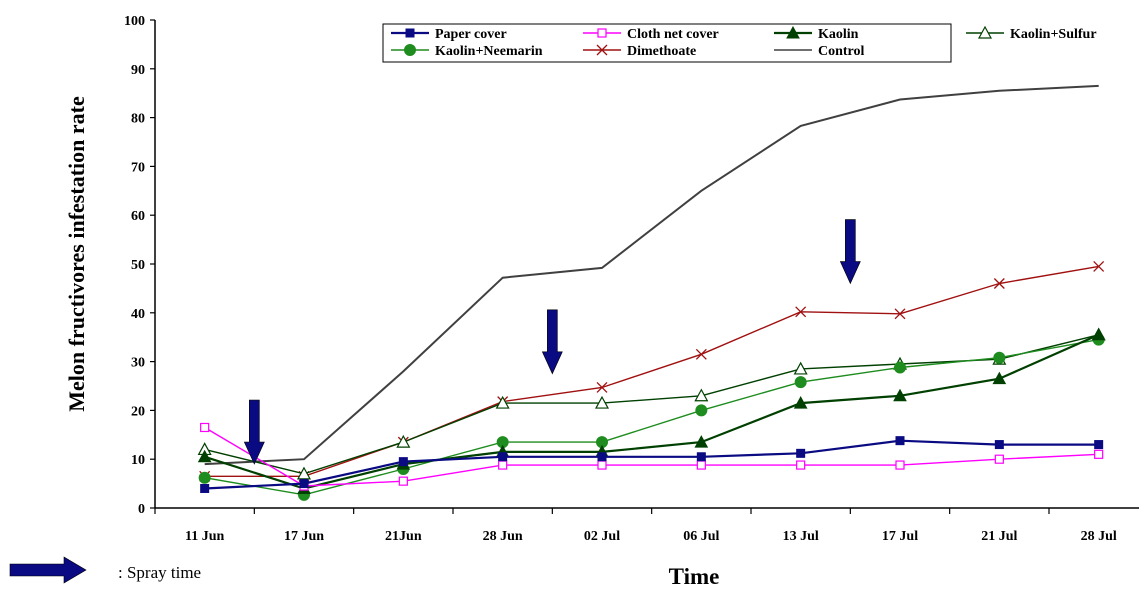 This screenshot has width=1139, height=592. I want to click on legend-entry-kaolin-neemarin: Kaolin+Neemarin, so click(467, 51).